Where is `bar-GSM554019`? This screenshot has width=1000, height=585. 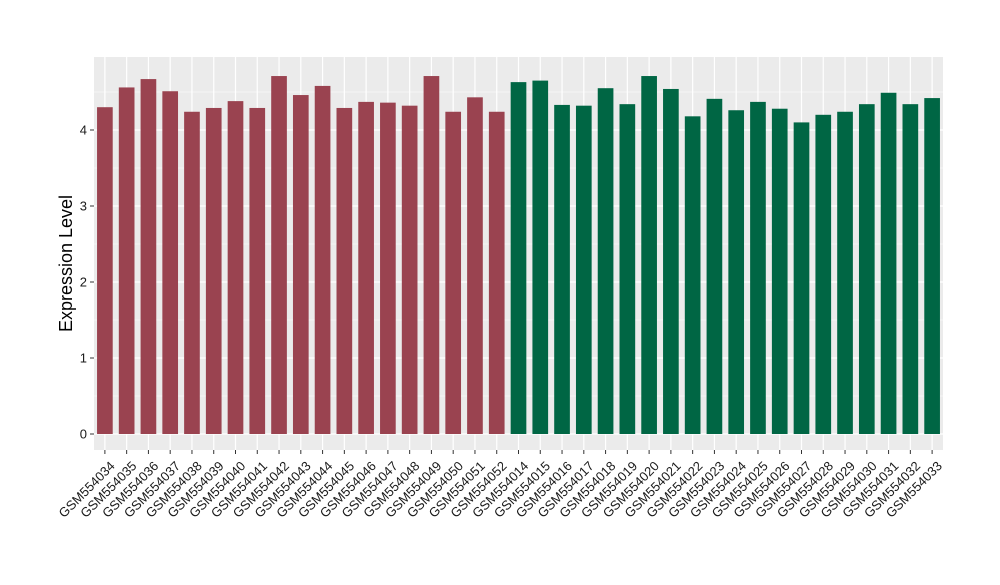 bar-GSM554019 is located at coordinates (627, 269).